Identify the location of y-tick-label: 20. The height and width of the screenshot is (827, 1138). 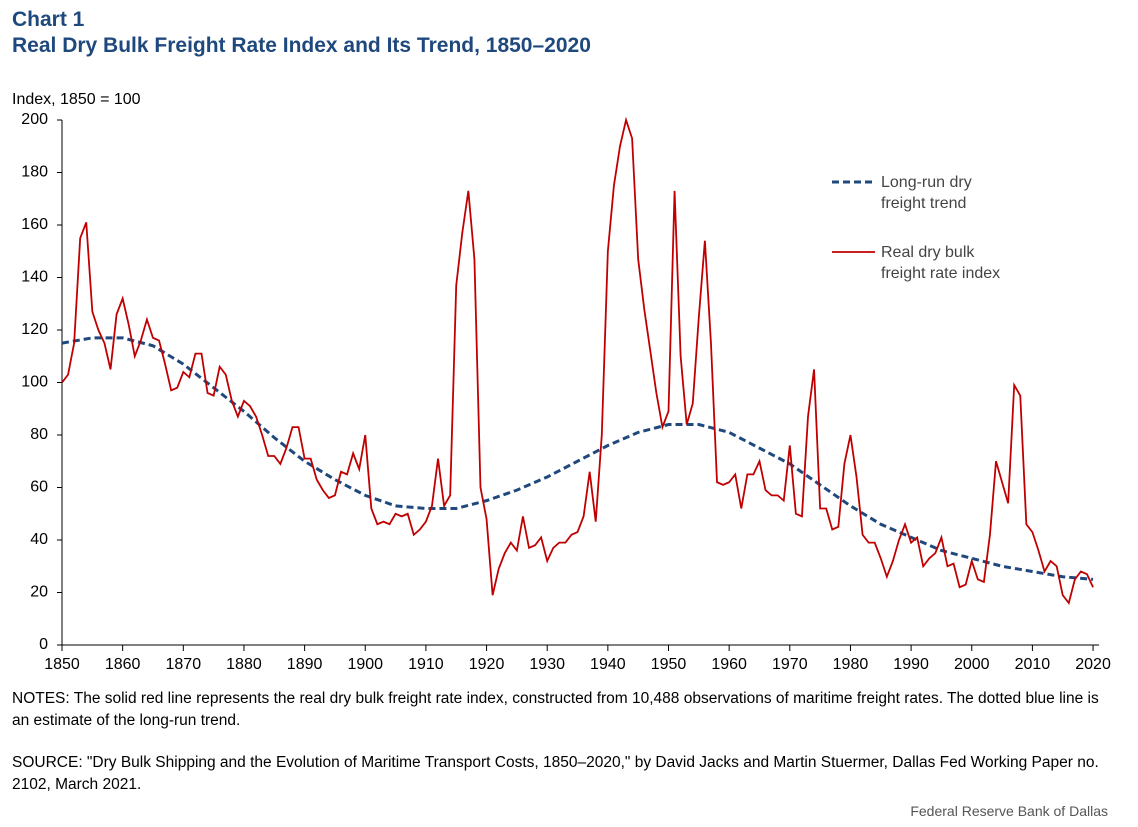
(39, 592).